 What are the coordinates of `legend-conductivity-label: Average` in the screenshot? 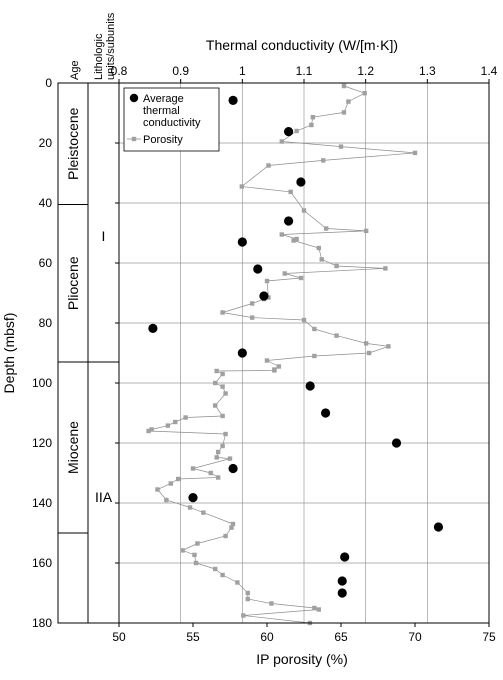 It's located at (163, 99).